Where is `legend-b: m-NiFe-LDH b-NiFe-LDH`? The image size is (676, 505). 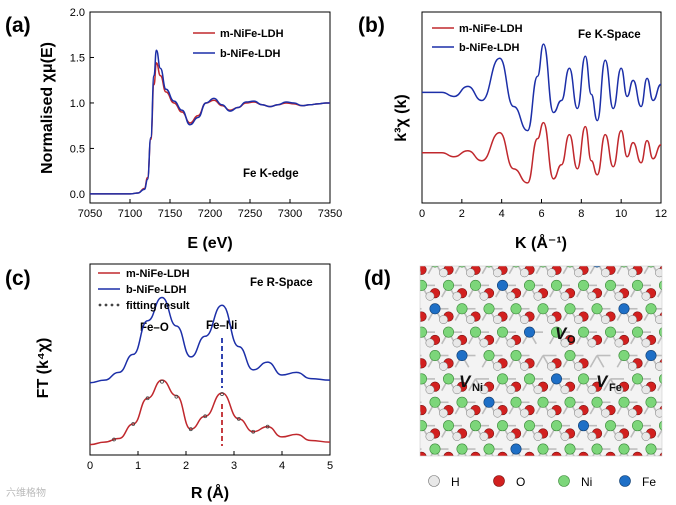
legend-b: m-NiFe-LDH b-NiFe-LDH is located at coordinates (477, 38).